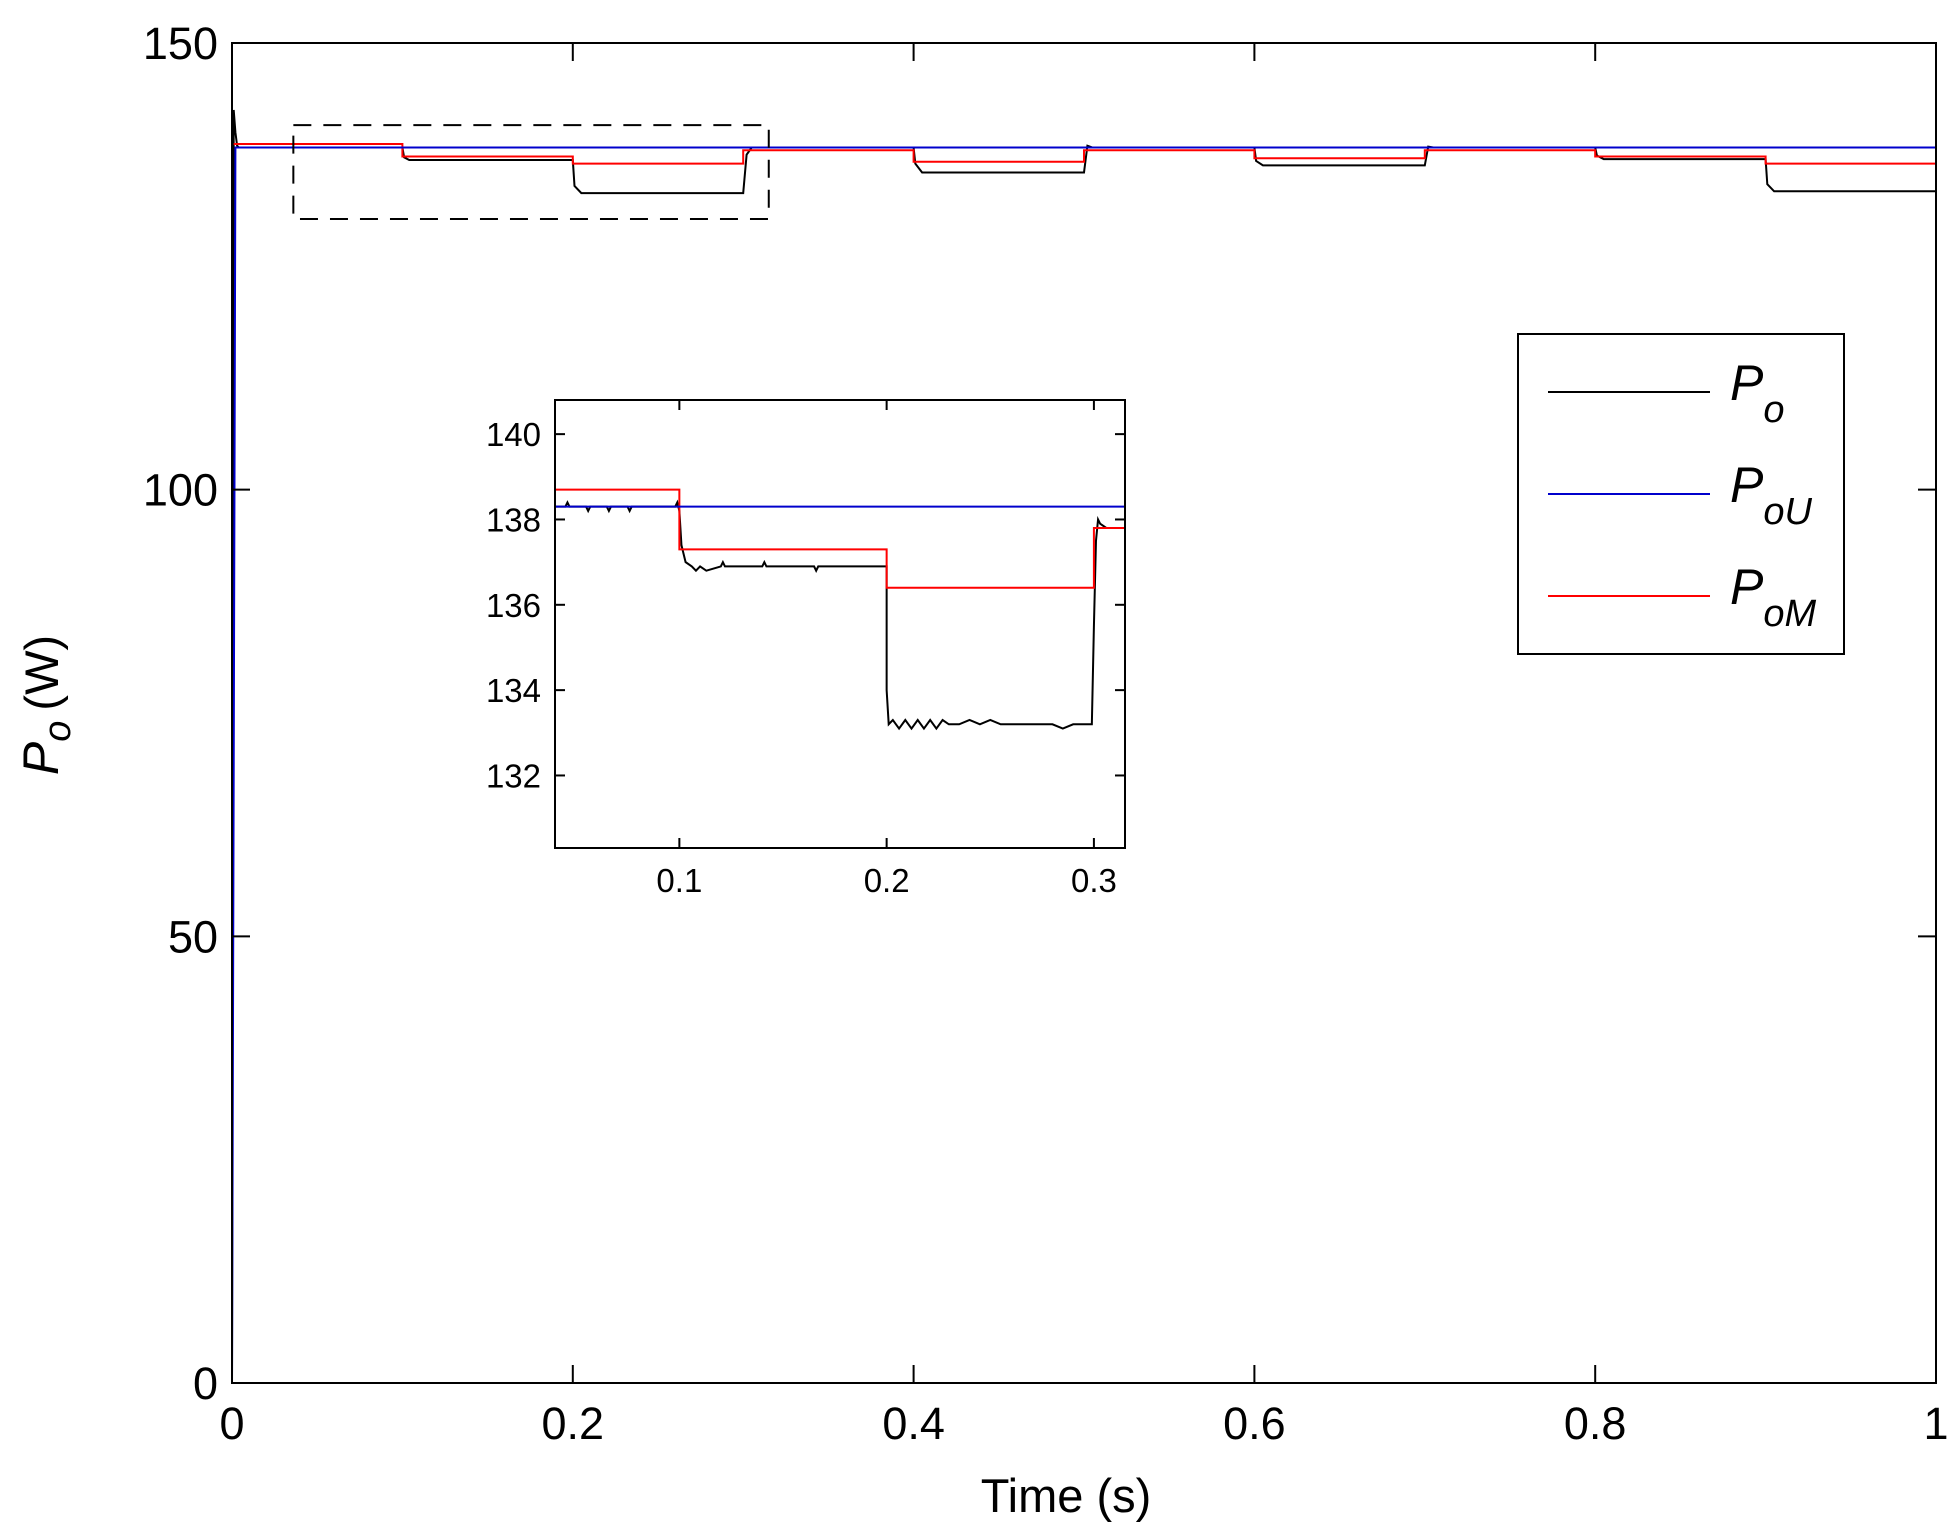 This screenshot has height=1539, width=1953. Describe the element at coordinates (1595, 1423) in the screenshot. I see `main-xtick-label: 0.8` at that location.